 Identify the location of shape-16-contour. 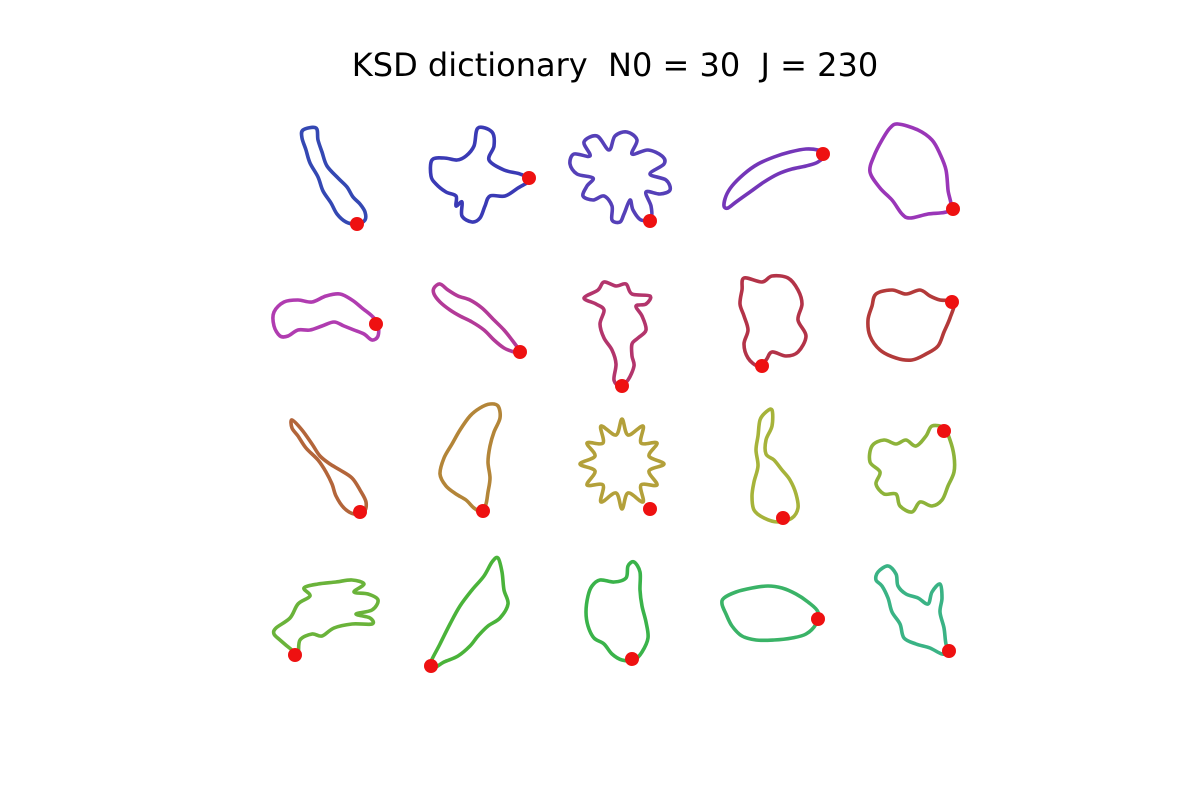
(325, 617).